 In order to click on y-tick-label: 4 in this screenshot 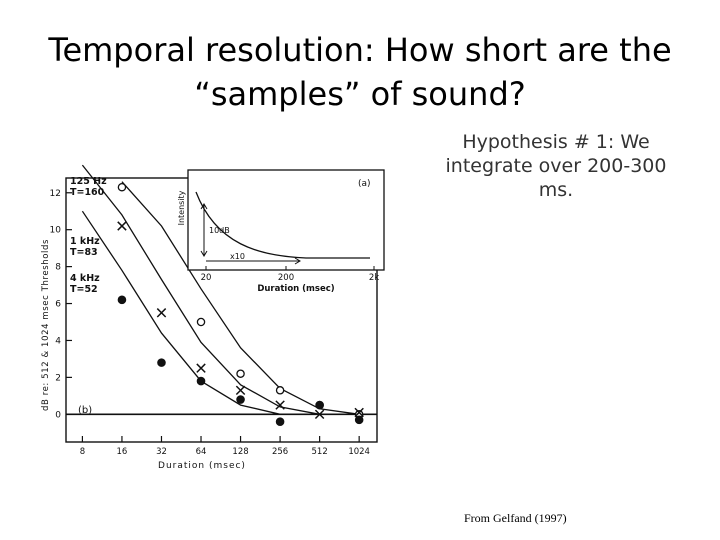, I will do `click(58, 341)`.